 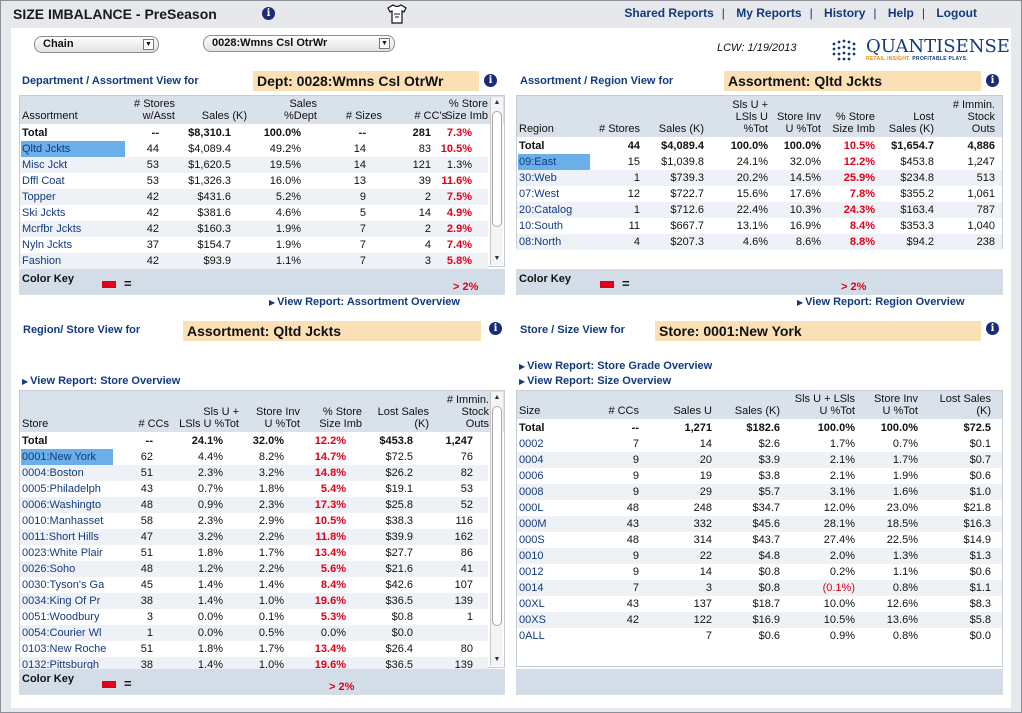 I want to click on scroll-thumb, so click(x=497, y=169).